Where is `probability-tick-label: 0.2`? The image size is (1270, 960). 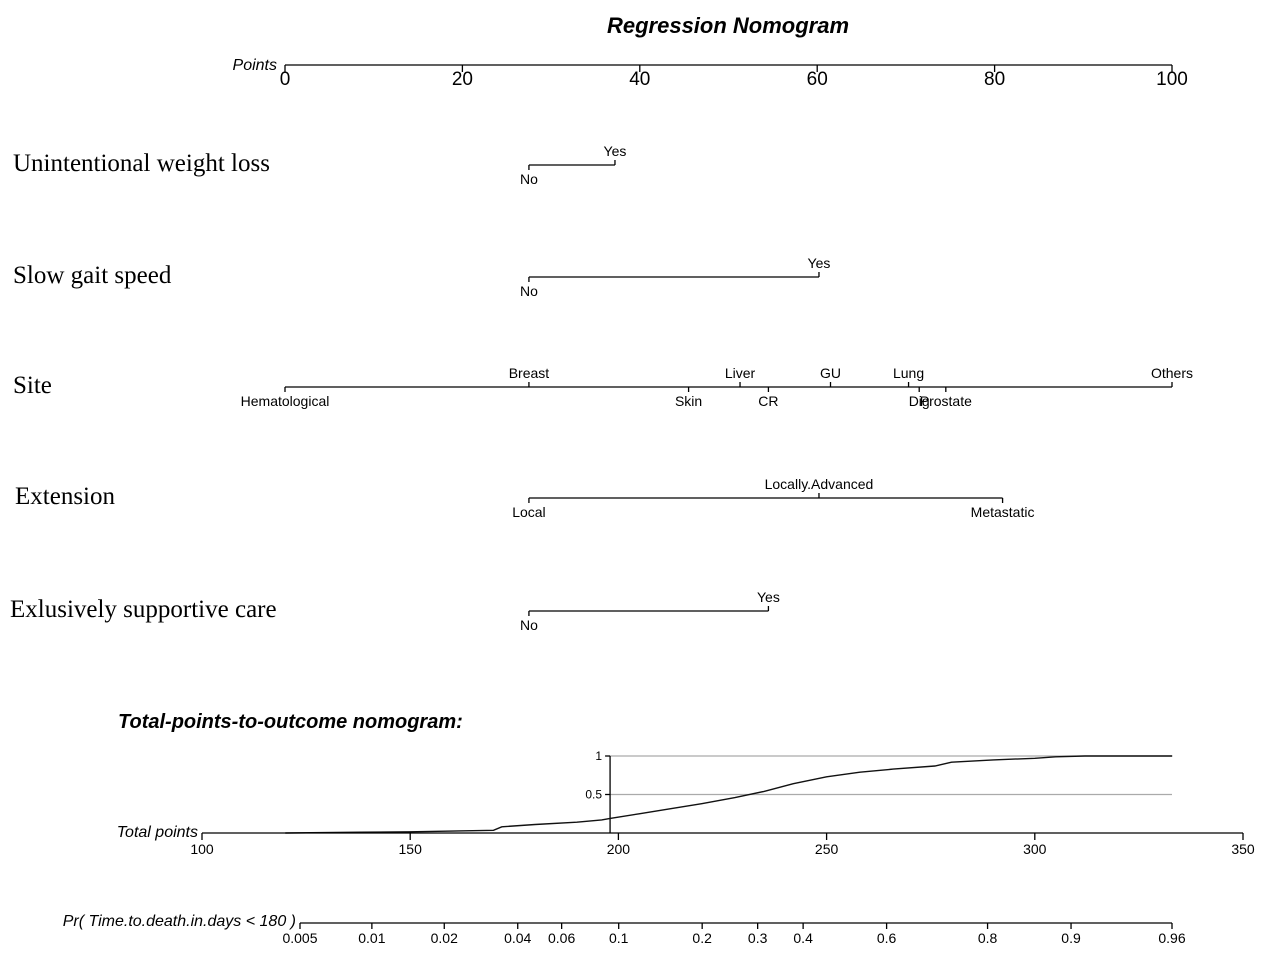 probability-tick-label: 0.2 is located at coordinates (702, 938).